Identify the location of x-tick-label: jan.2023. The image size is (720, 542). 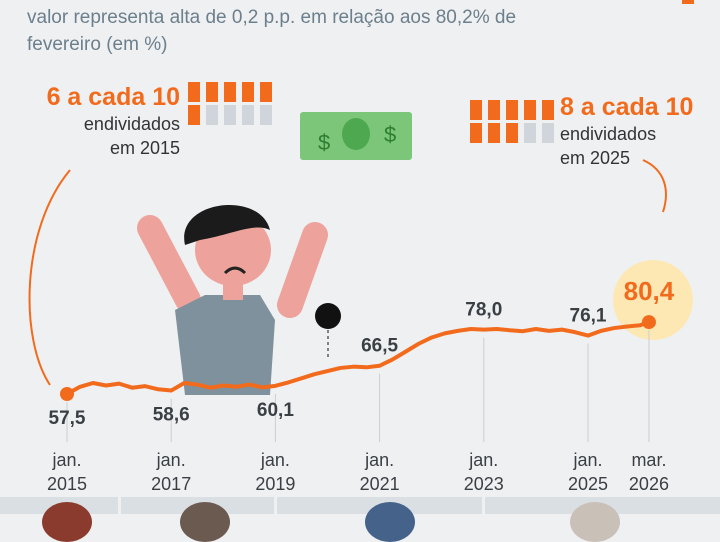
(484, 472).